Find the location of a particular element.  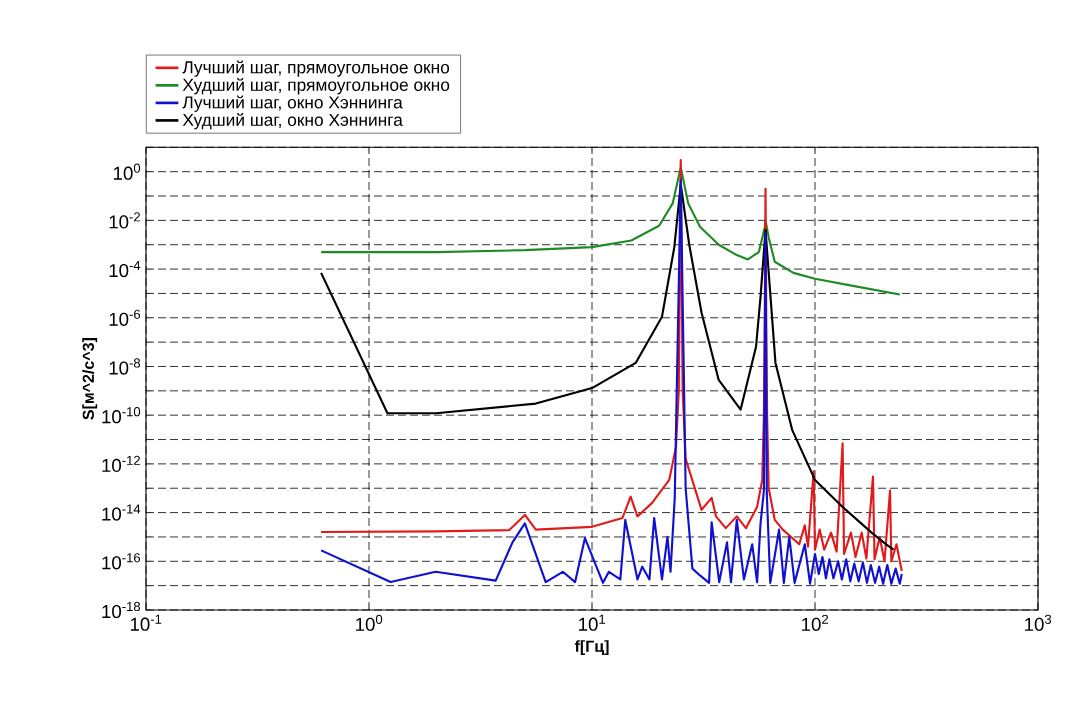

legend-label: Худший шаг, прямоугольное окно is located at coordinates (316, 86).